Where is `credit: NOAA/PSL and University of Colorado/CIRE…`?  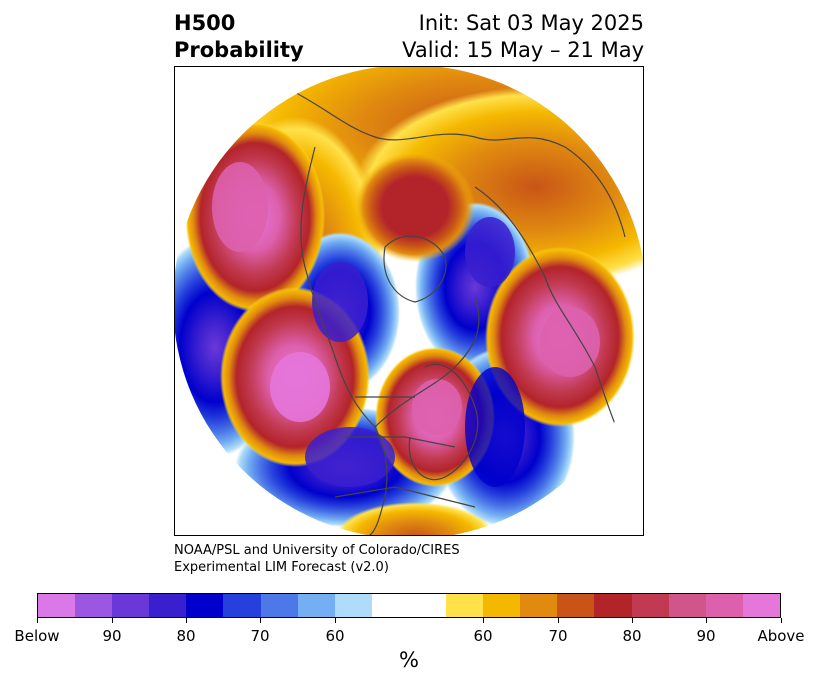
credit: NOAA/PSL and University of Colorado/CIRE… is located at coordinates (317, 559).